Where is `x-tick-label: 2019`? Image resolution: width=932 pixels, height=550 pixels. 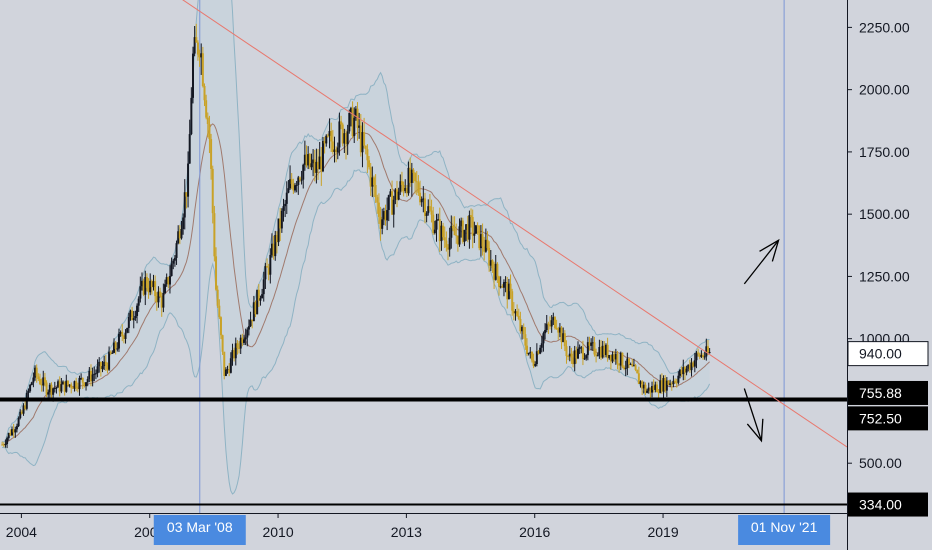 x-tick-label: 2019 is located at coordinates (662, 532).